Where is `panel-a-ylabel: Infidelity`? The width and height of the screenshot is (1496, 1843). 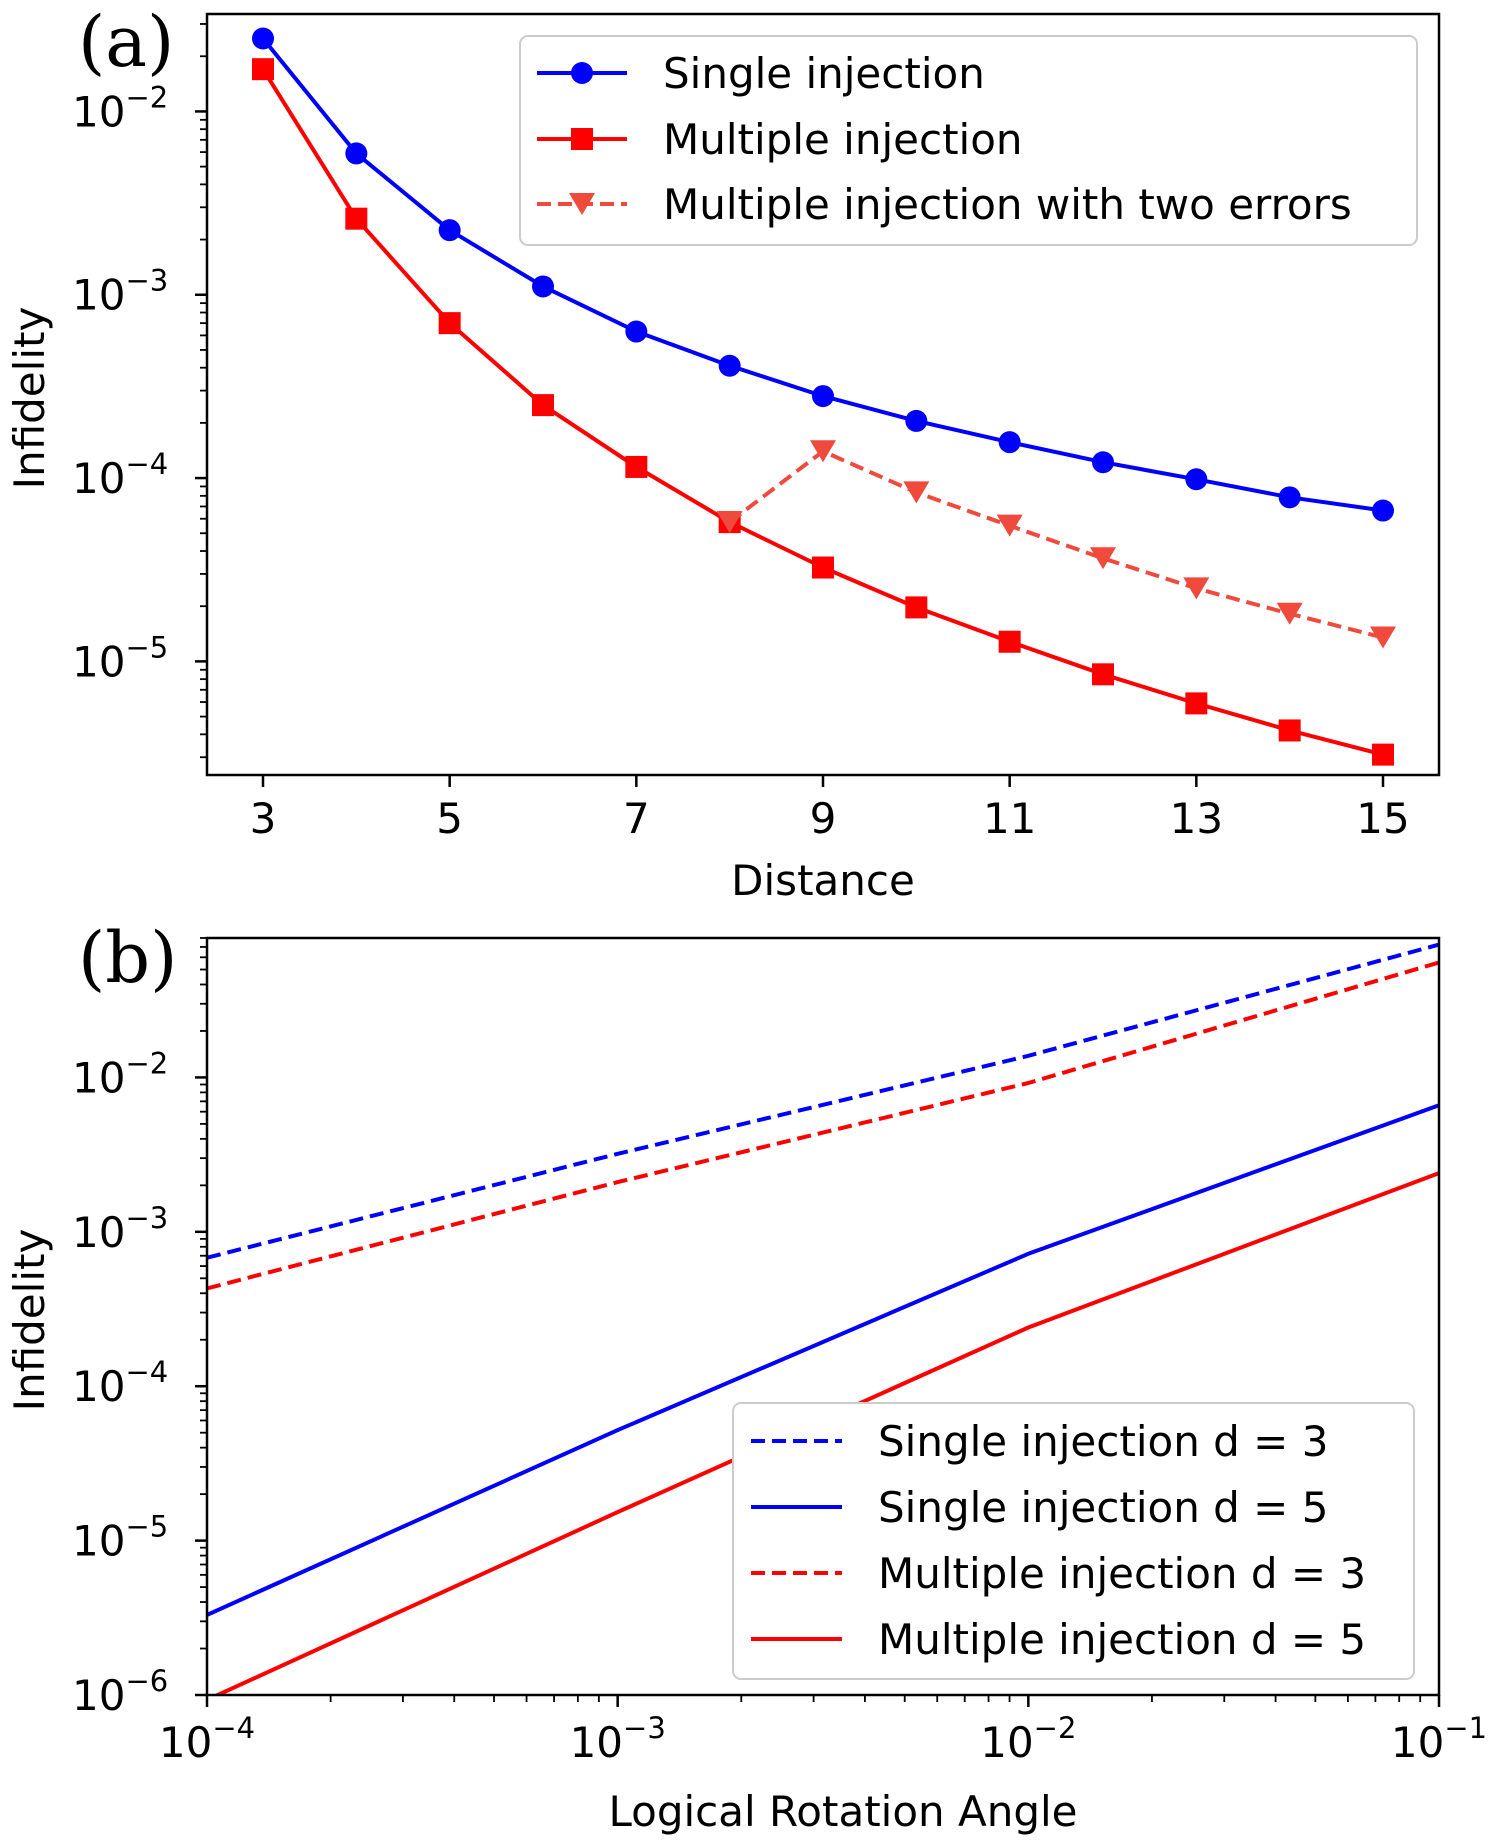
panel-a-ylabel: Infidelity is located at coordinates (29, 398).